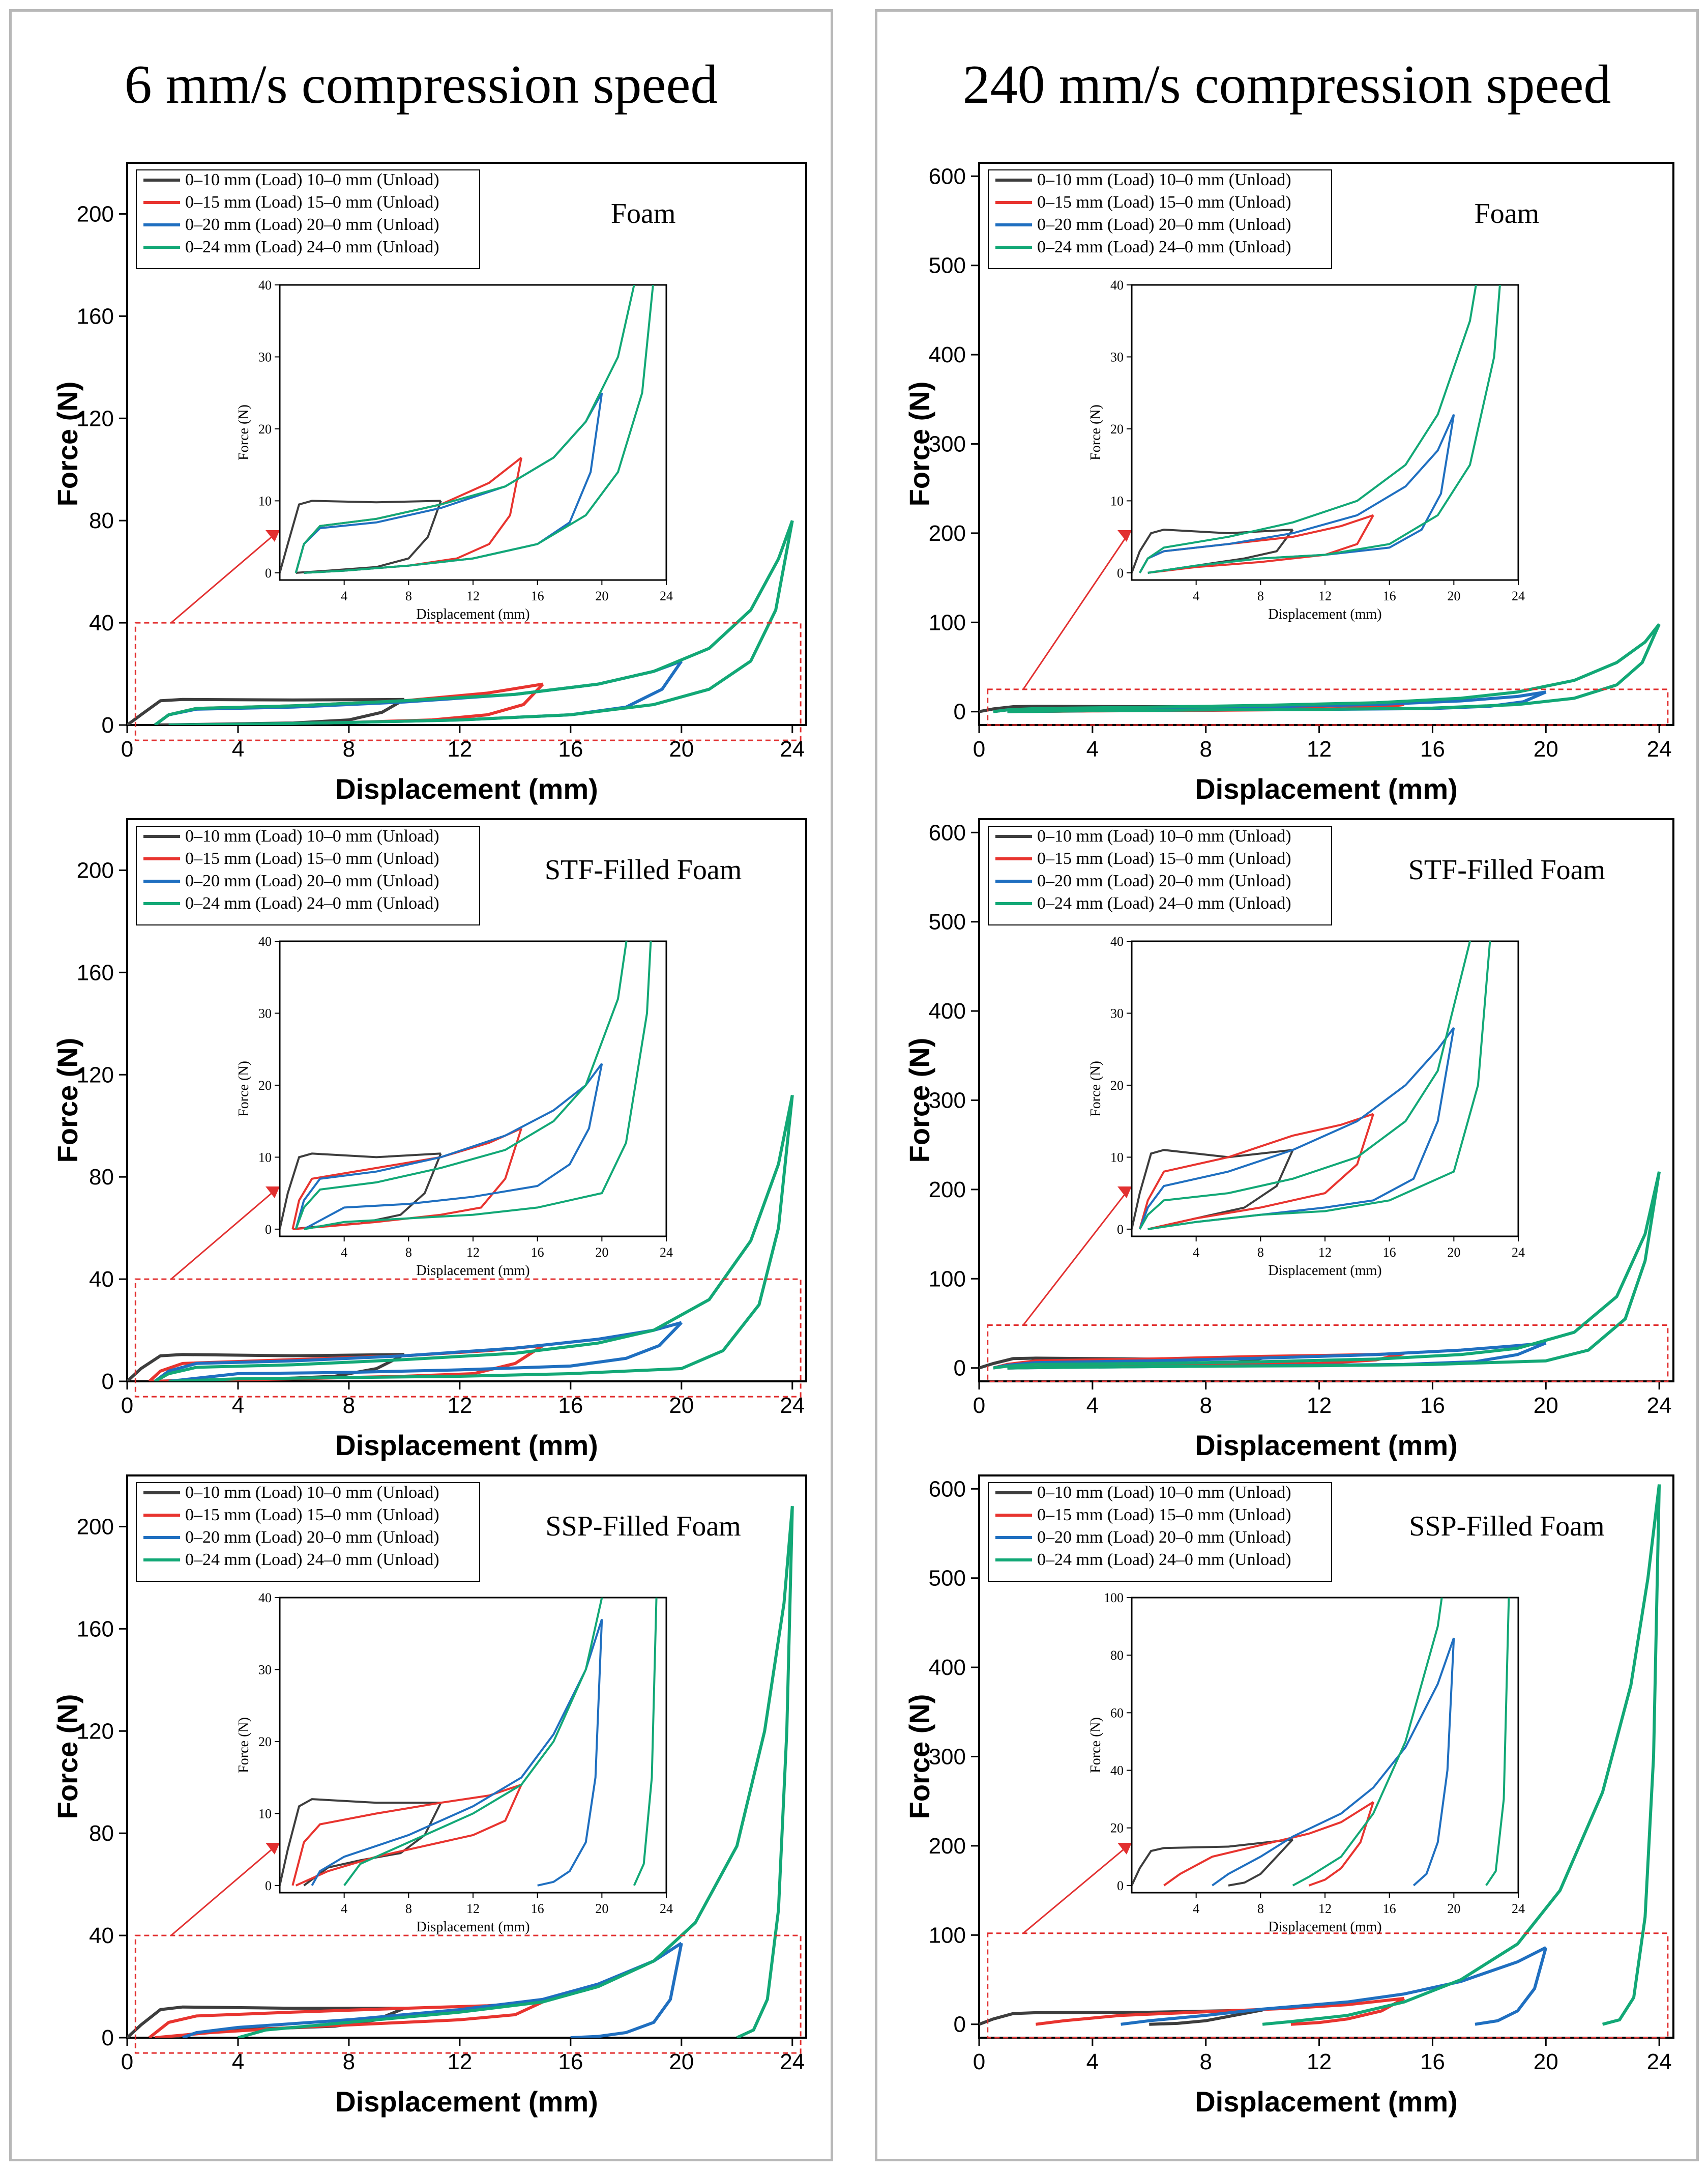  Describe the element at coordinates (1334, 1986) in the screenshot. I see `series-20mm-load-line` at that location.